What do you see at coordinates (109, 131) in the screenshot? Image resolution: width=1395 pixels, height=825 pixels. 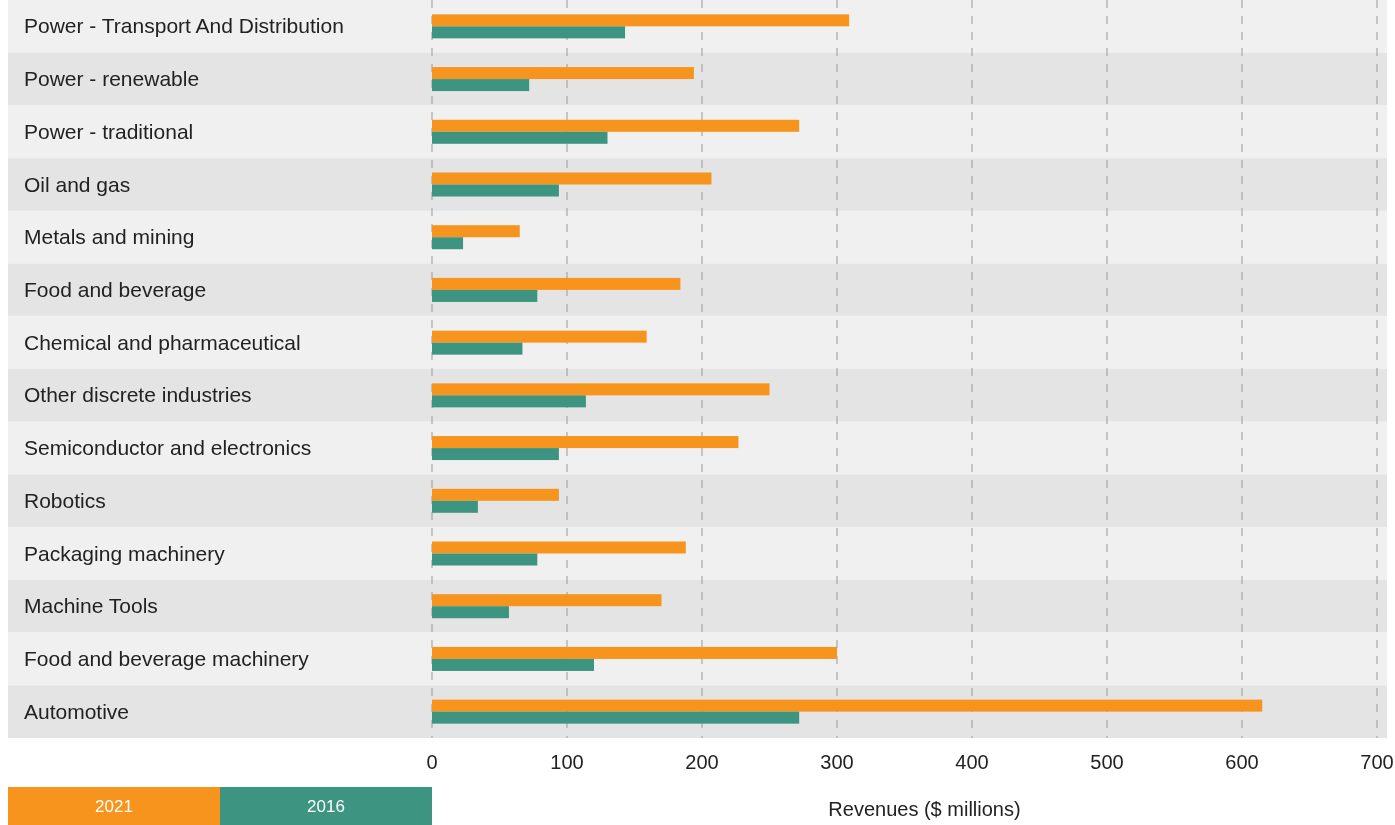 I see `y-tick-label: Power - traditional` at bounding box center [109, 131].